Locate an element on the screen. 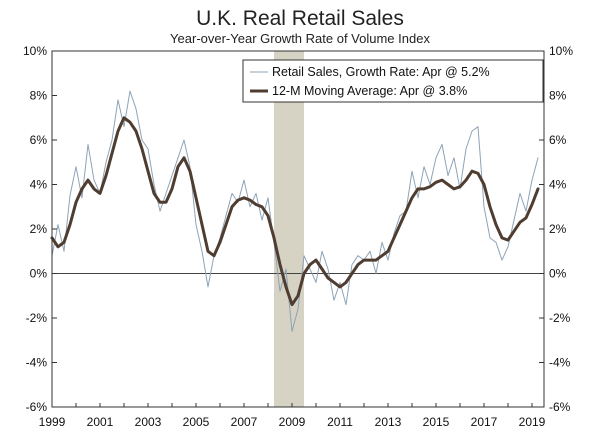  recession-band-layer is located at coordinates (289, 229).